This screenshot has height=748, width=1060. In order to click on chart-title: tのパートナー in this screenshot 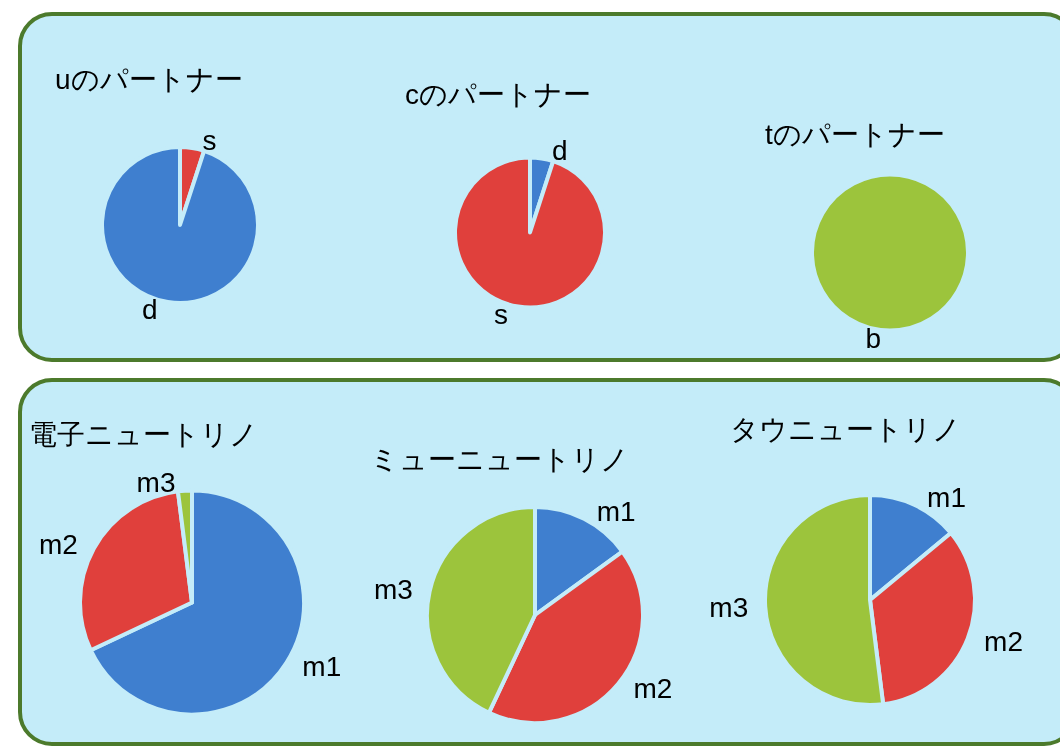, I will do `click(855, 134)`.